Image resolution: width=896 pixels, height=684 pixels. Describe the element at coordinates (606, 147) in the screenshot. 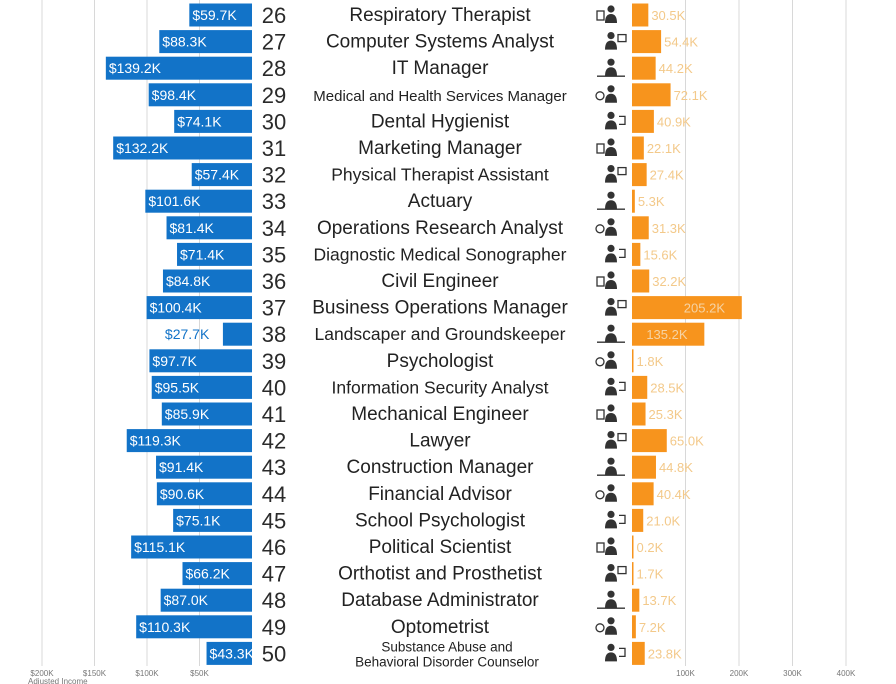

I see `presentation-icon` at that location.